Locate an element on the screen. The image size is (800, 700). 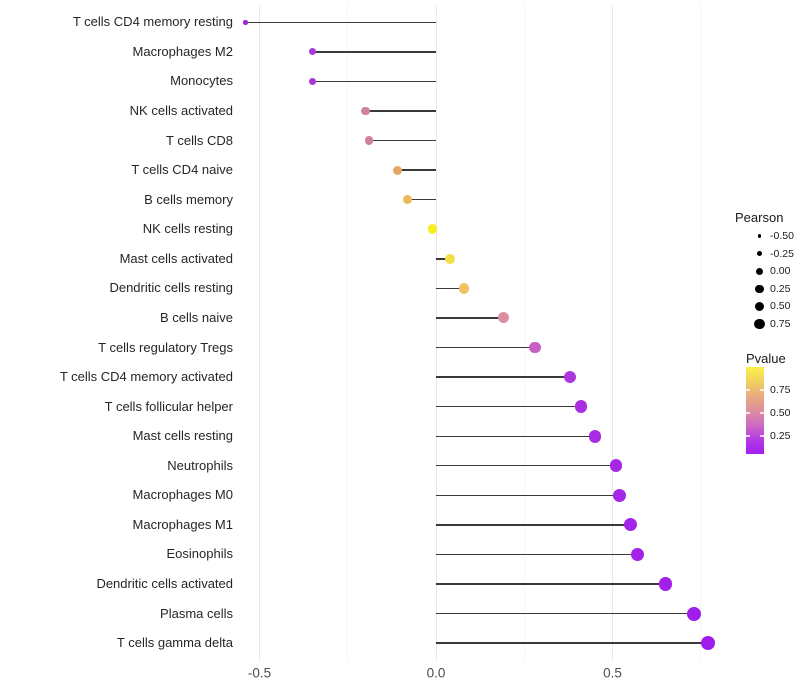
y-axis-label: T cells CD4 memory resting is located at coordinates (152, 22).